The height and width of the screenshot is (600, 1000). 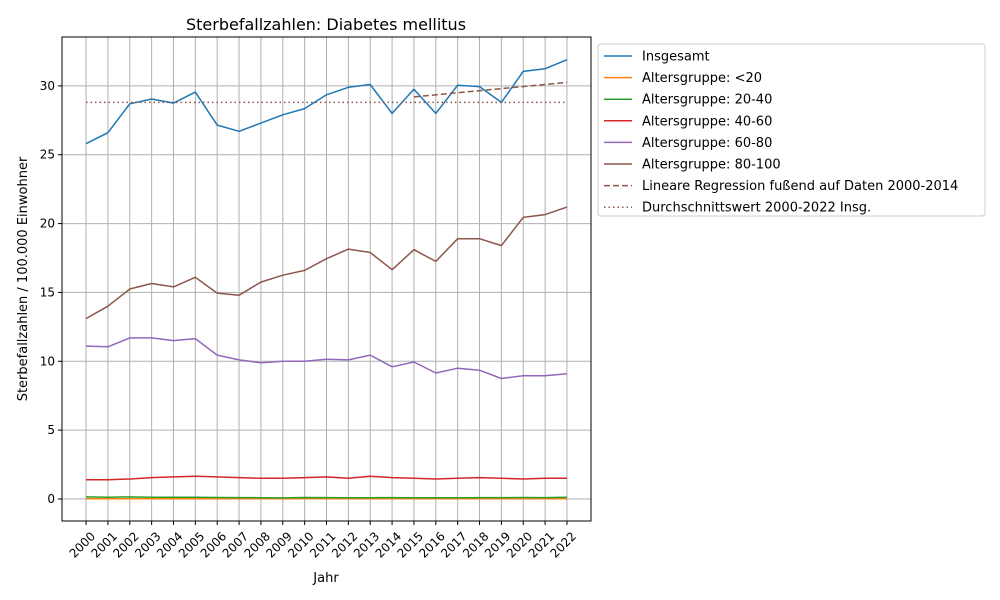 What do you see at coordinates (756, 208) in the screenshot?
I see `legend-label-durchschnittswert-2000-2022-insg: Durchschnittswert 2000-2022 Insg.` at bounding box center [756, 208].